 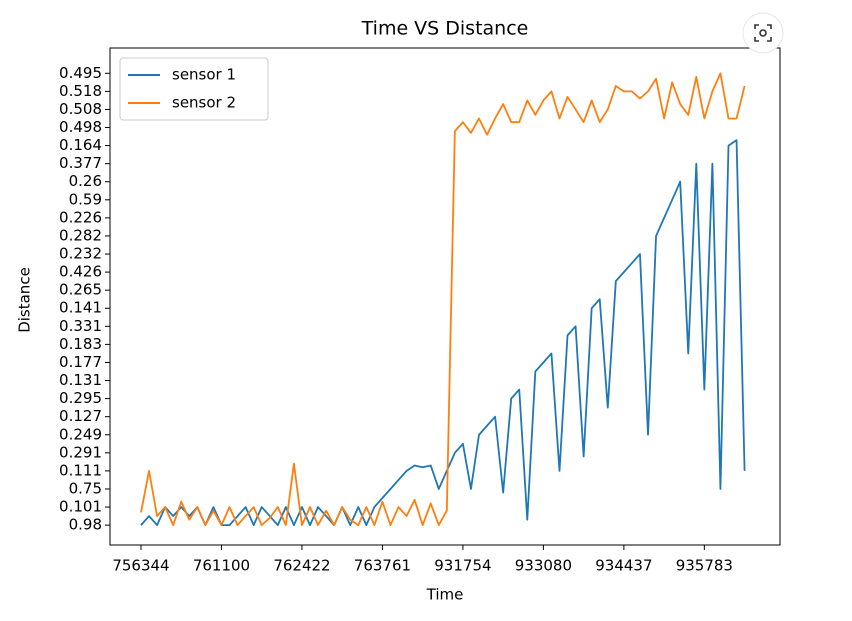 I want to click on y-tick-label: 0.495, so click(x=80, y=73).